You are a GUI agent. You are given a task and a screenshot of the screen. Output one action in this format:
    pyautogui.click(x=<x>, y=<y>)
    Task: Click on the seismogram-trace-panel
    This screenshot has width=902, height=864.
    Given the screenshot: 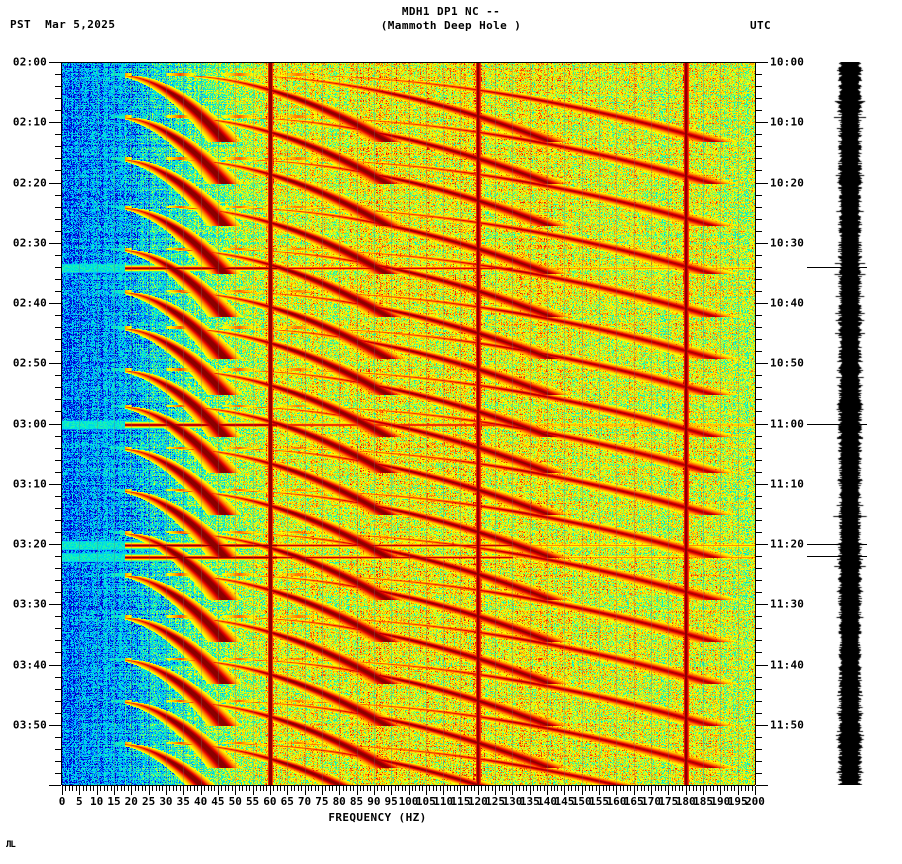 What is the action you would take?
    pyautogui.click(x=843, y=423)
    